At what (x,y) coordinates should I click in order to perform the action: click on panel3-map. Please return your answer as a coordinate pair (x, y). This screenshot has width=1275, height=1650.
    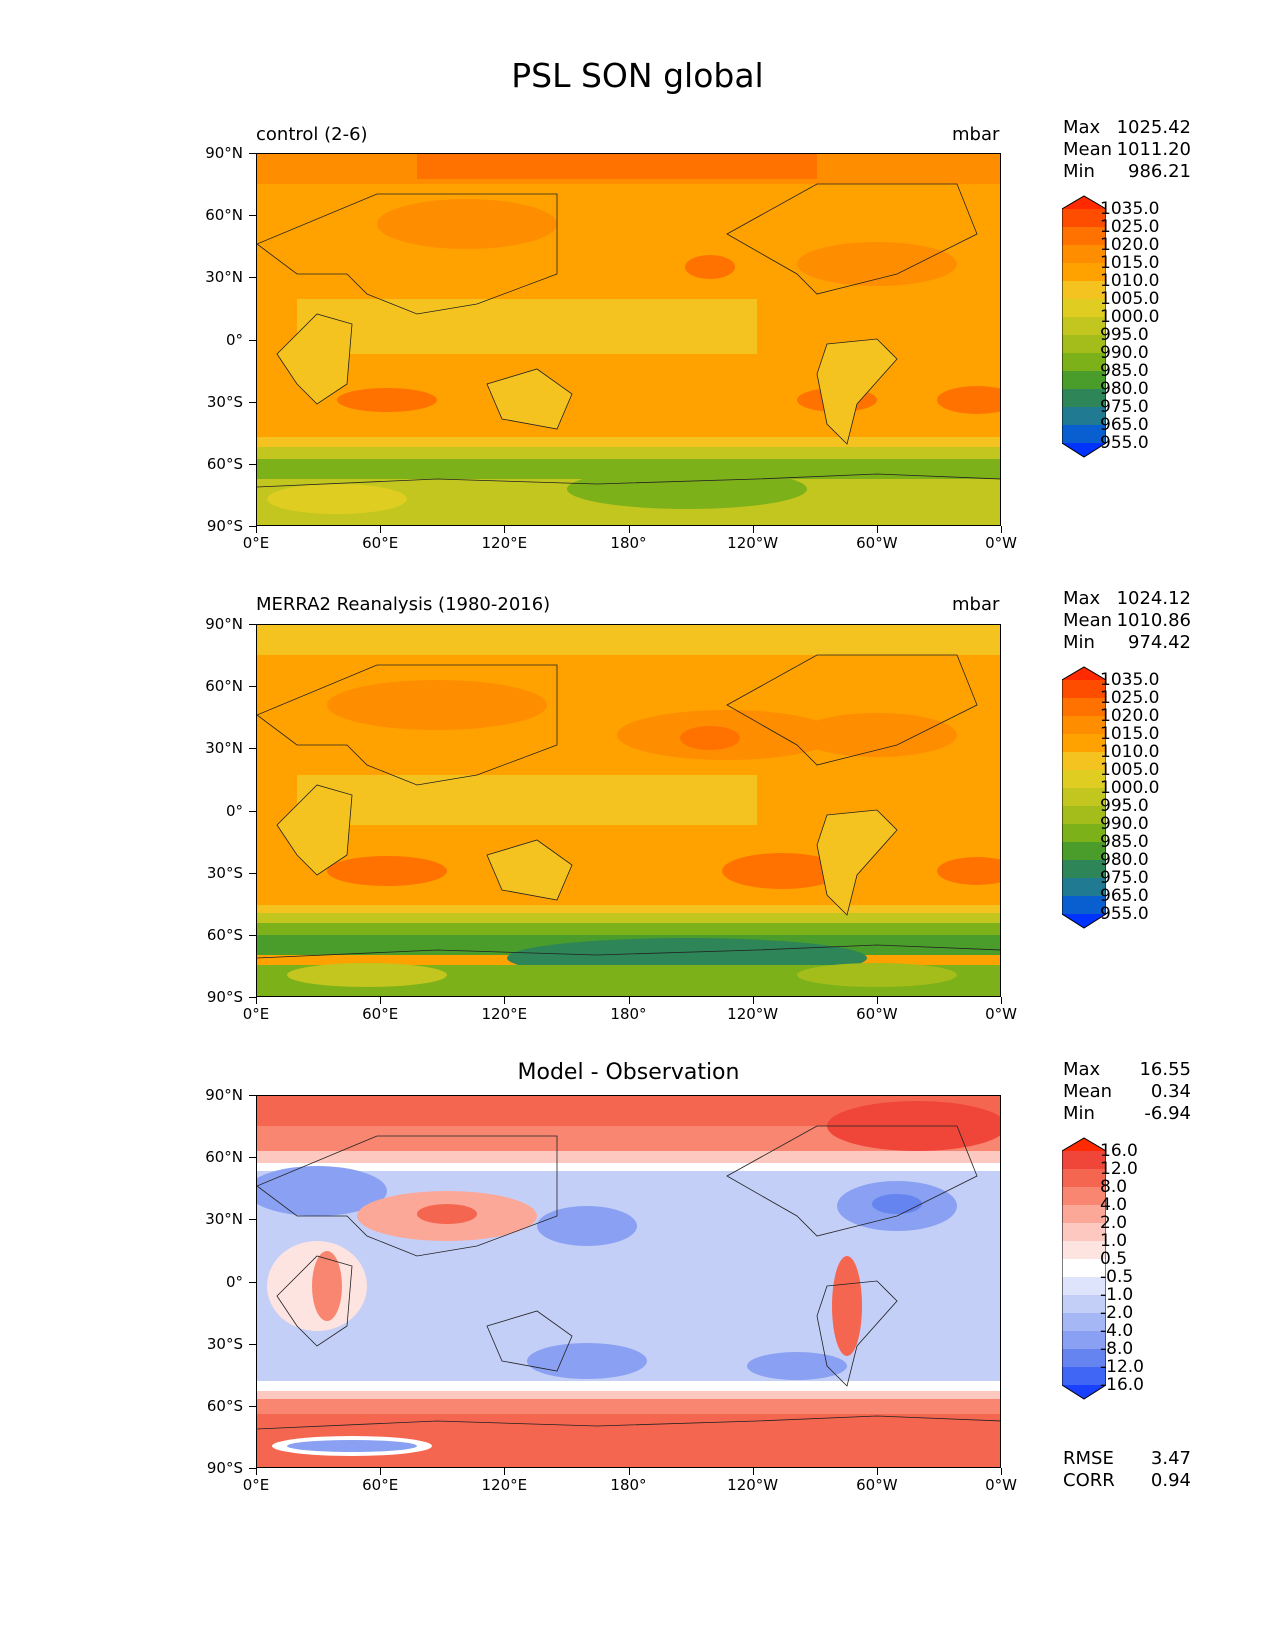
    Looking at the image, I should click on (628, 1281).